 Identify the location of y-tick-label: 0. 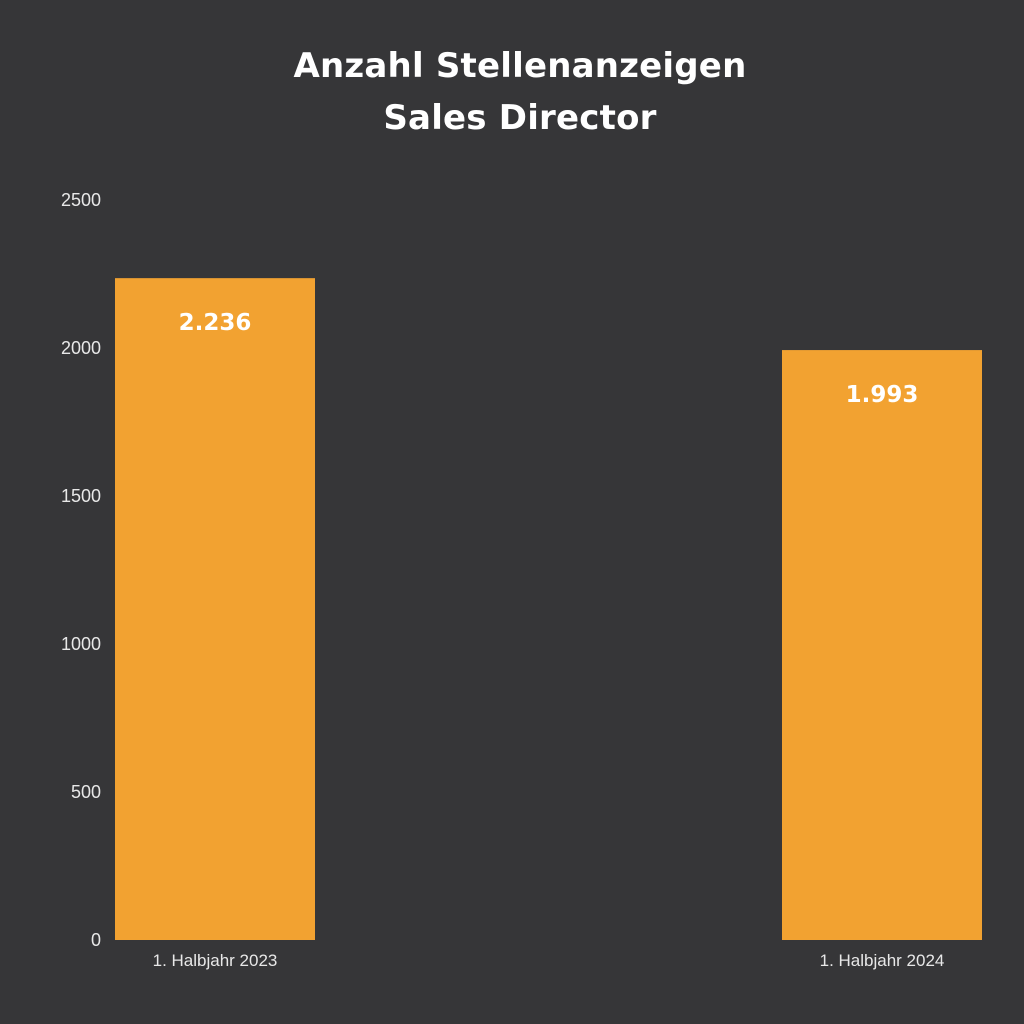
(96, 940).